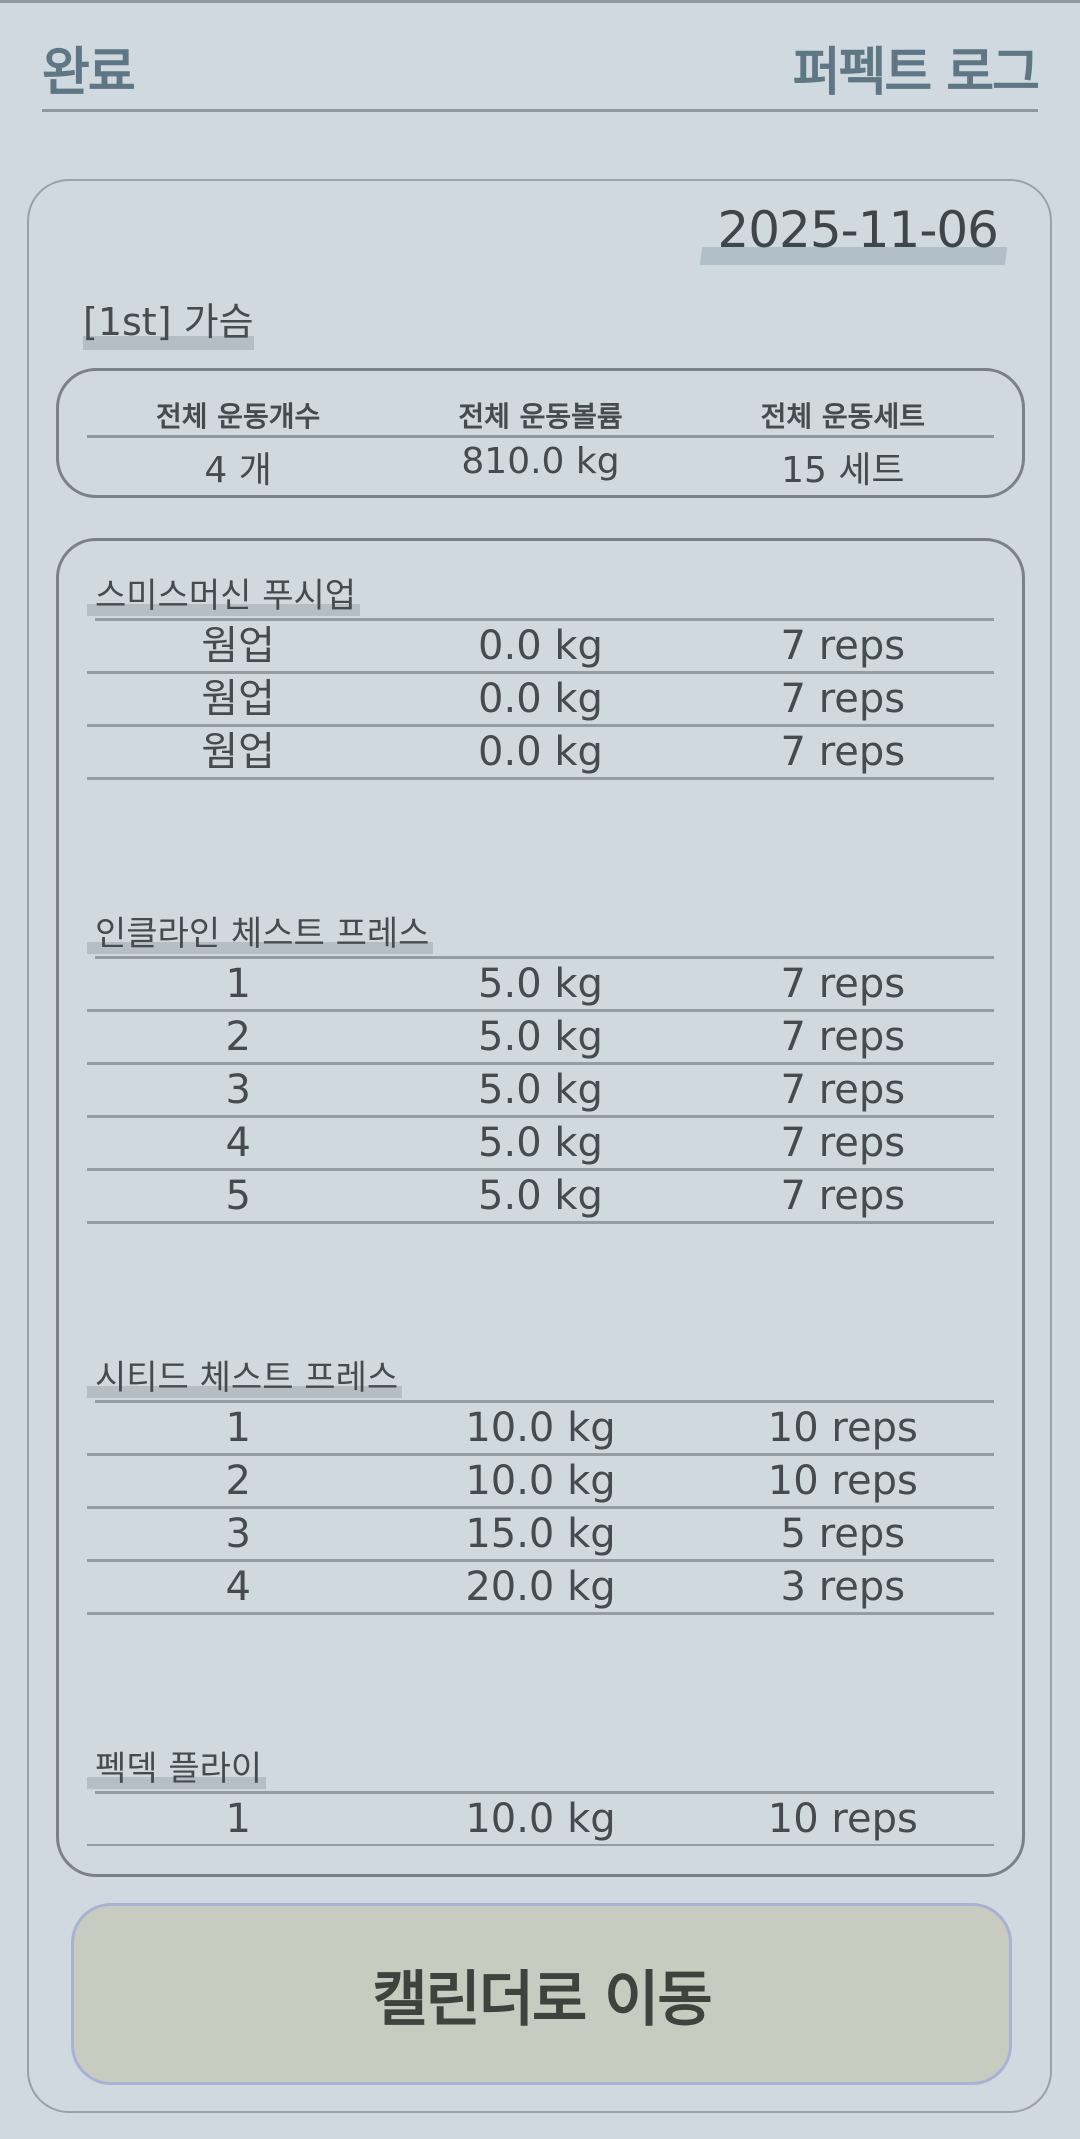 The image size is (1080, 2139). I want to click on set-row: 3 15.0 kg 5 reps, so click(540, 1535).